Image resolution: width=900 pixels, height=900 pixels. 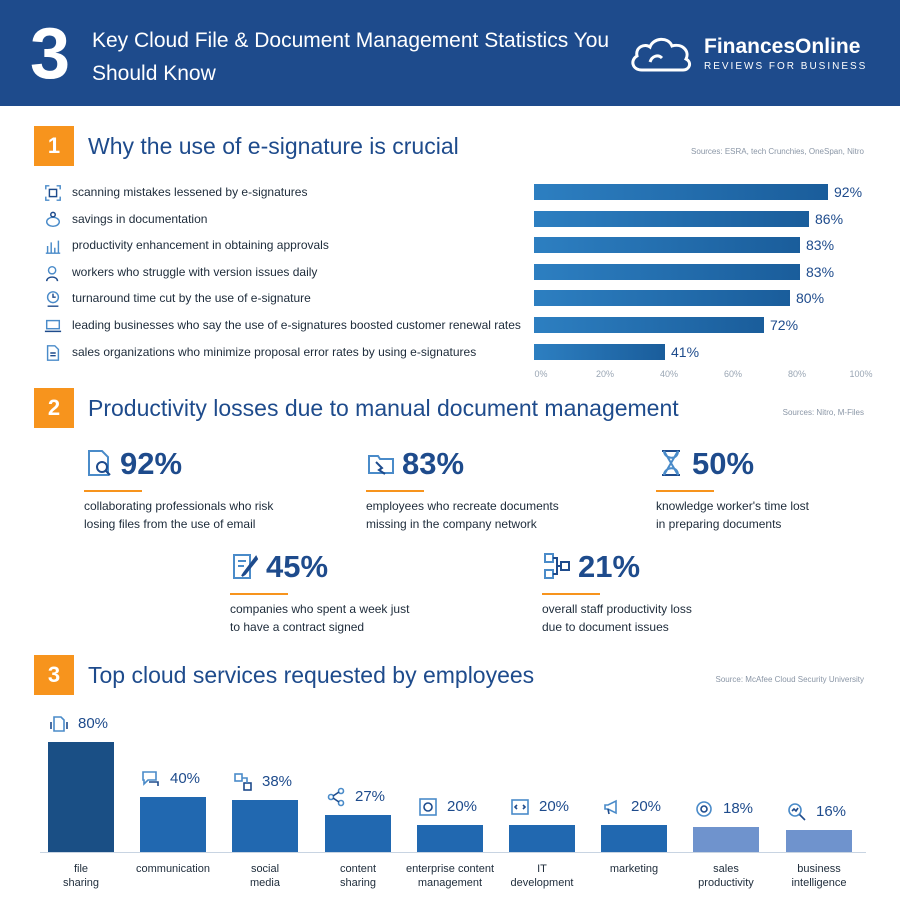 What do you see at coordinates (54, 675) in the screenshot?
I see `section-3-number: 3` at bounding box center [54, 675].